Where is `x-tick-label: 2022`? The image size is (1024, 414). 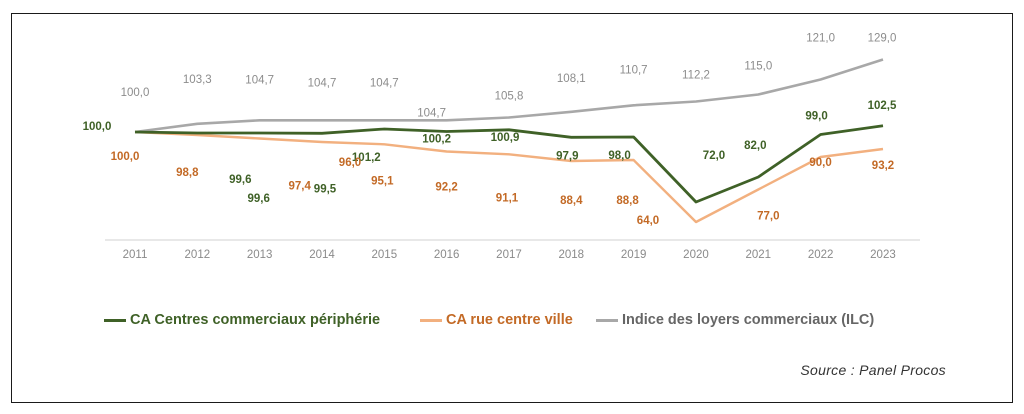
x-tick-label: 2022 is located at coordinates (821, 255).